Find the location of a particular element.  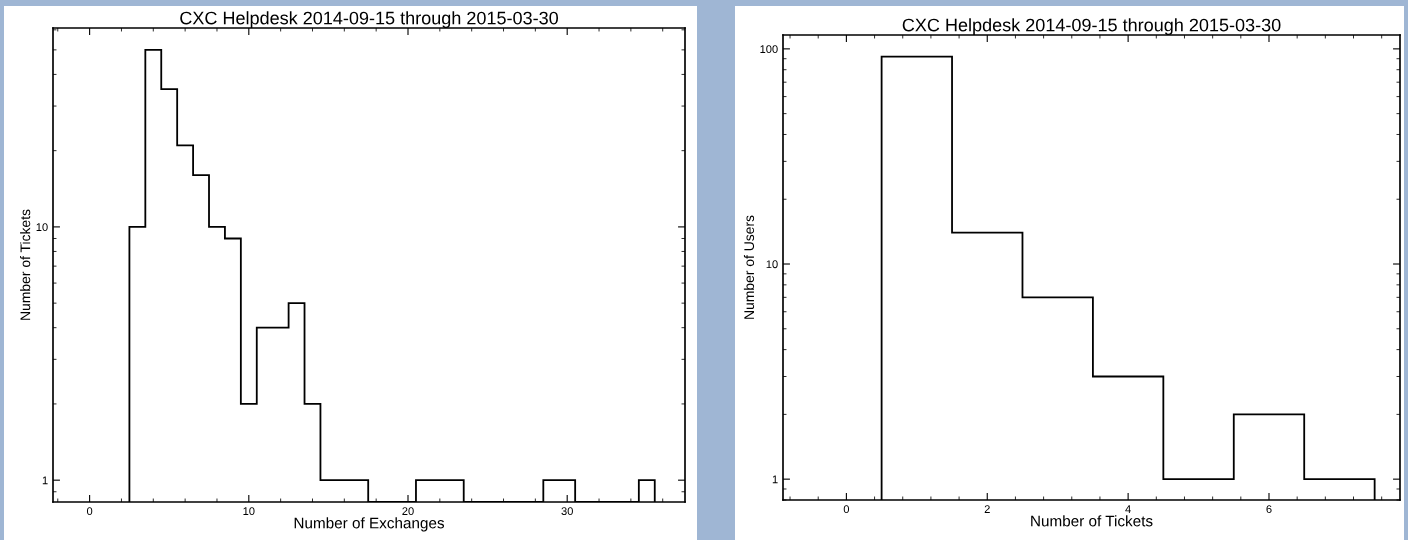

x-tick-label: 10 is located at coordinates (249, 511).